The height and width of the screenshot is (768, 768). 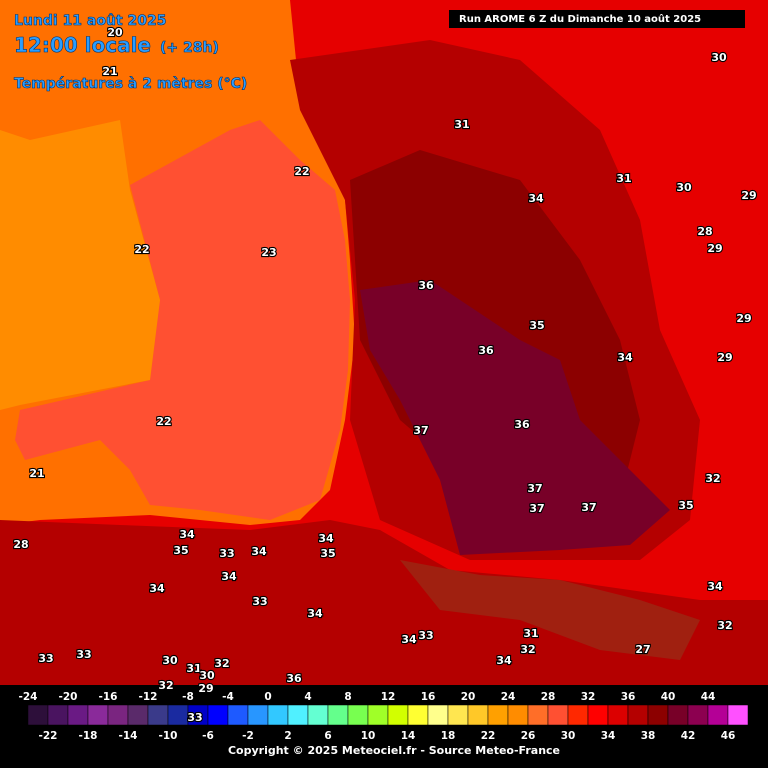 I want to click on colorbar-tick-label: -4, so click(x=228, y=697).